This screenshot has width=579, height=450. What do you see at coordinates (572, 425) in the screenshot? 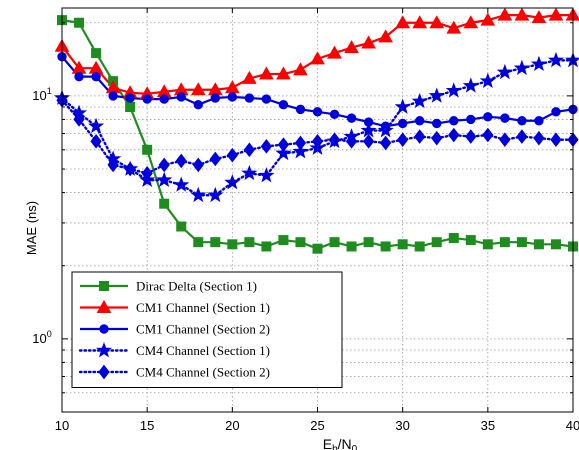
I see `x-tick-label: 40` at bounding box center [572, 425].